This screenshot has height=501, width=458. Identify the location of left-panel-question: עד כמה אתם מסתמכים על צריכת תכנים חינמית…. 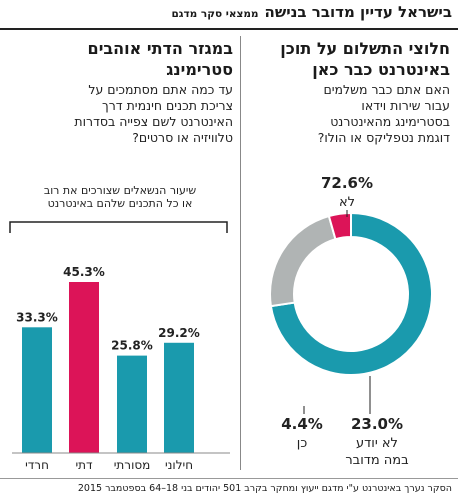
(120, 114).